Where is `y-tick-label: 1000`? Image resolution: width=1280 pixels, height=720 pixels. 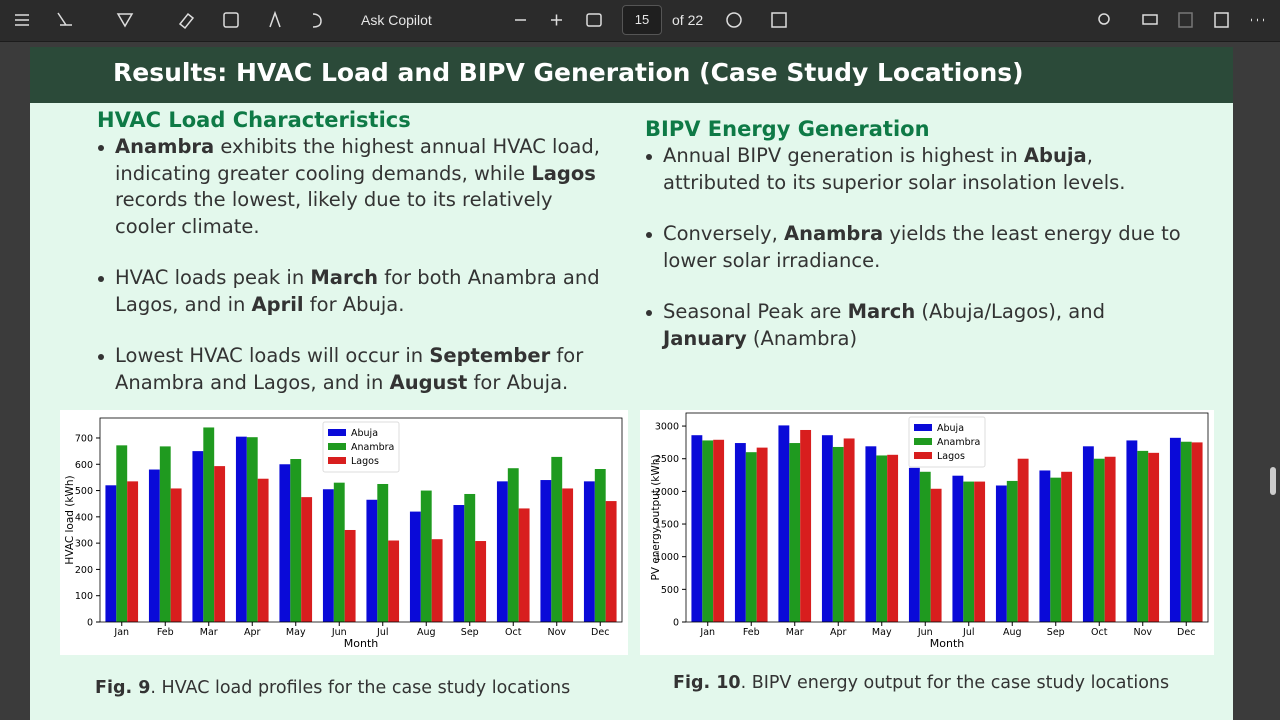
y-tick-label: 1000 is located at coordinates (667, 557).